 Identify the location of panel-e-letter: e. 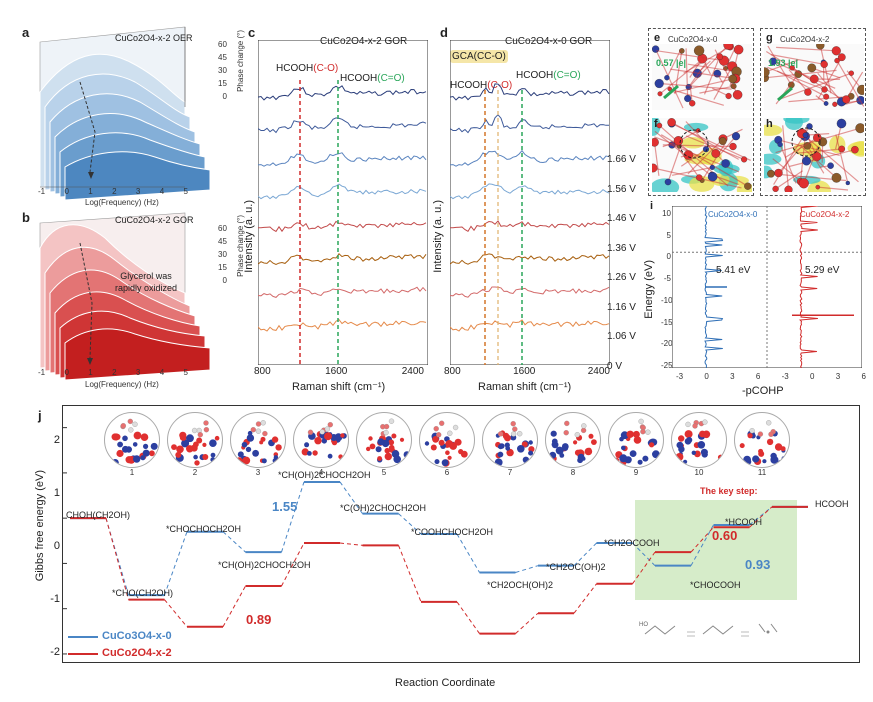
(657, 38).